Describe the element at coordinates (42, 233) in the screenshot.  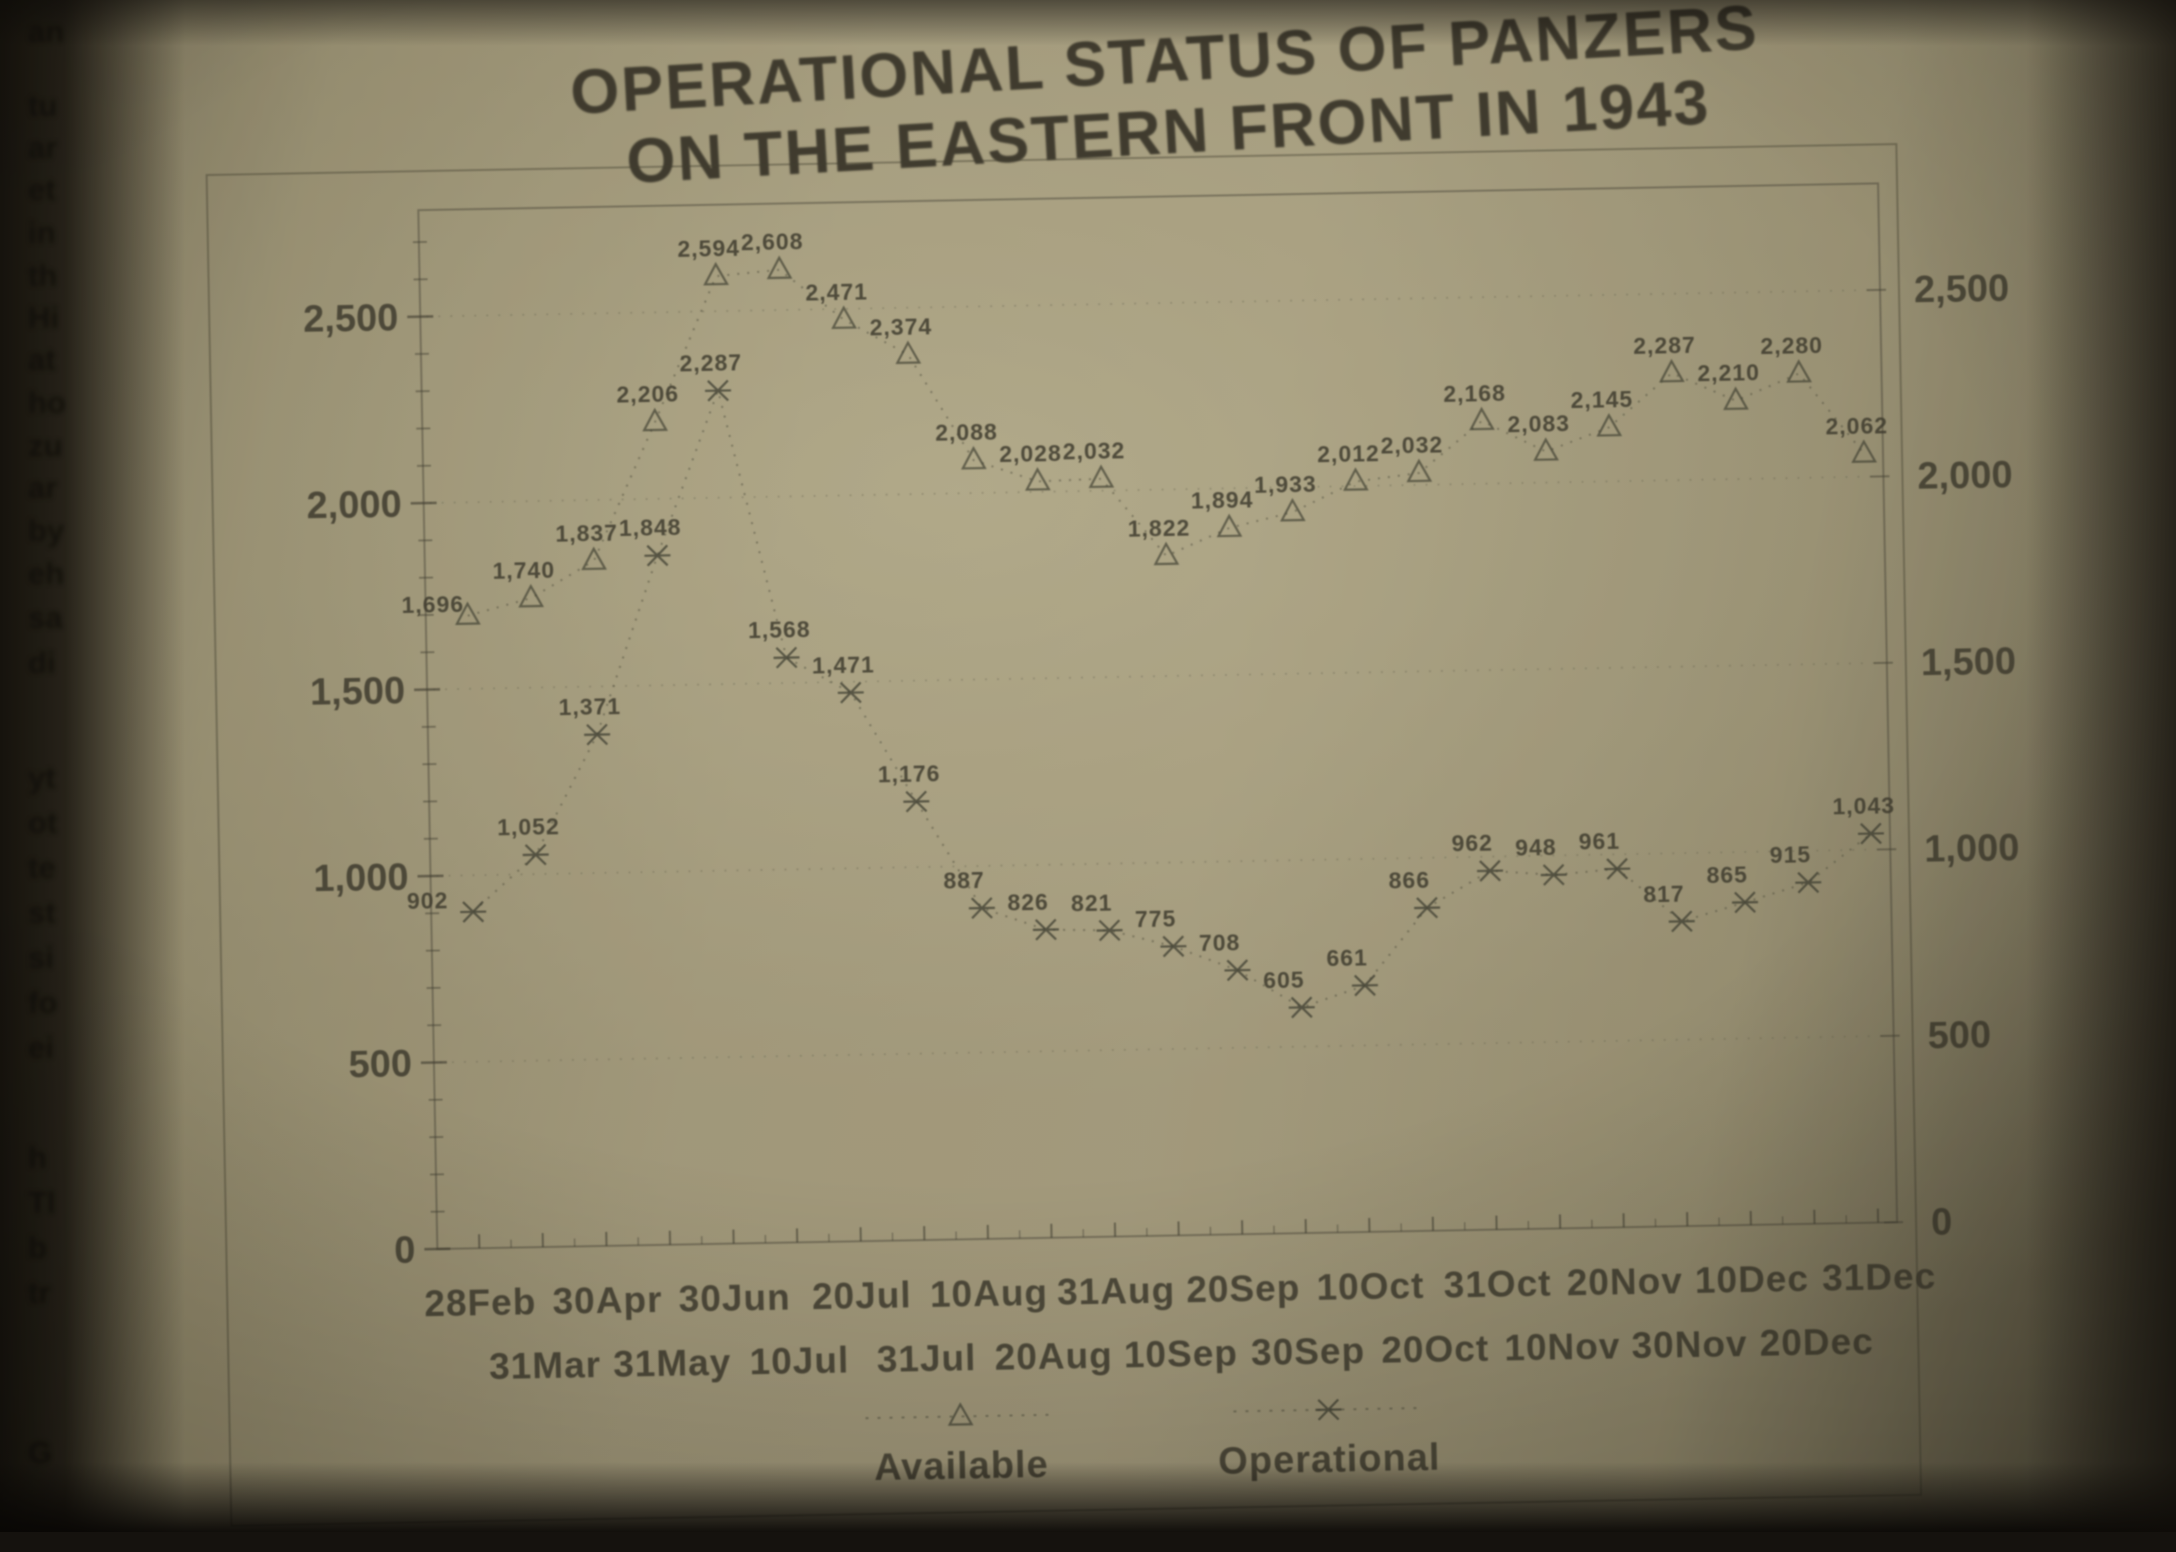
I see `page-edge-text-fragment: in` at that location.